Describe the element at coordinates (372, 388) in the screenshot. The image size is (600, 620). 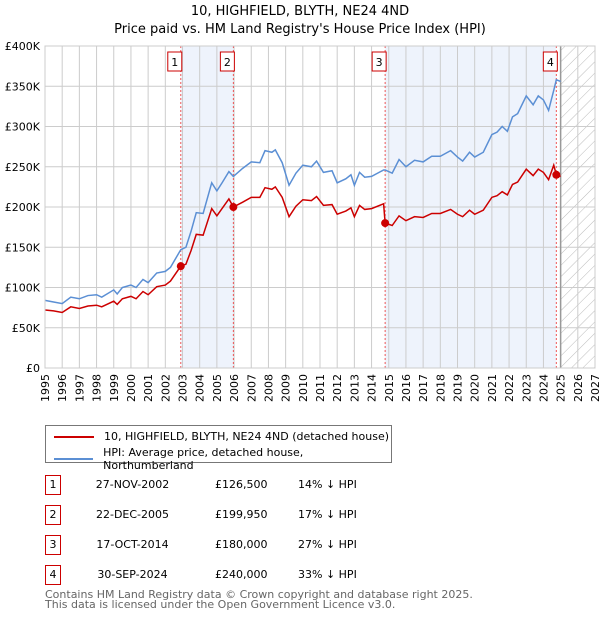
I see `x-tick-label: 2014` at that location.